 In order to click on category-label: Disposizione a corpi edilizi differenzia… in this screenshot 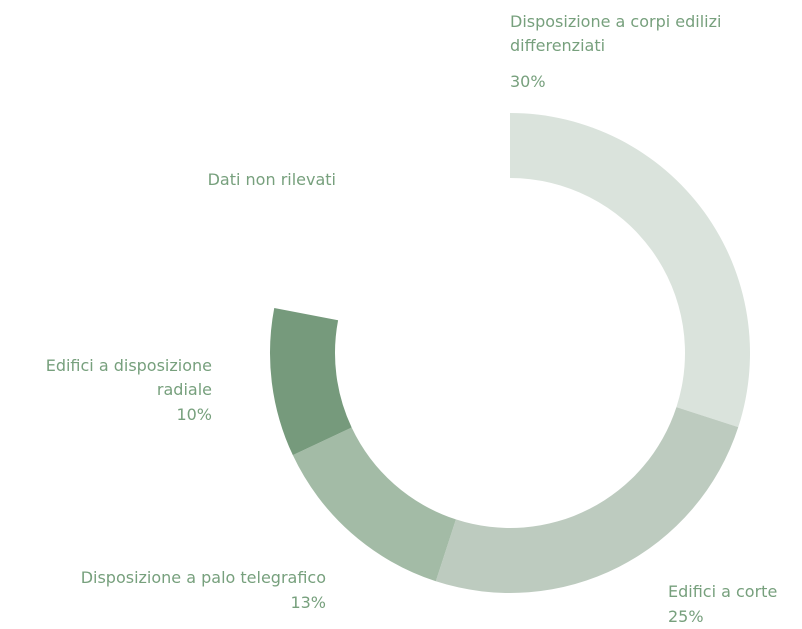, I will do `click(616, 33)`.